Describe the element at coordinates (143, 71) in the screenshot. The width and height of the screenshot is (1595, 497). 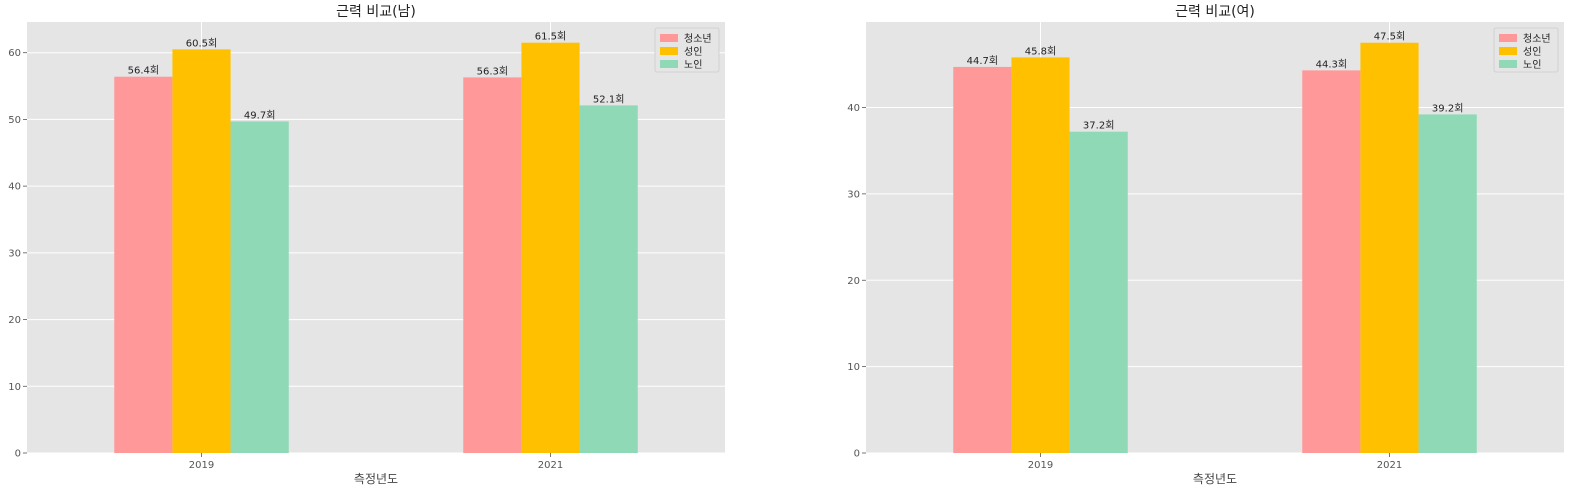
I see `data-label: 56.4회` at that location.